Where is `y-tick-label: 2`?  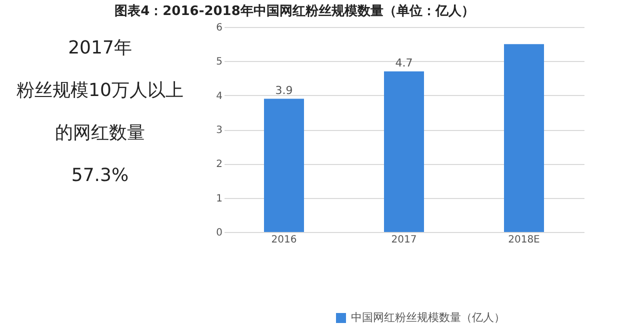
y-tick-label: 2 is located at coordinates (219, 164).